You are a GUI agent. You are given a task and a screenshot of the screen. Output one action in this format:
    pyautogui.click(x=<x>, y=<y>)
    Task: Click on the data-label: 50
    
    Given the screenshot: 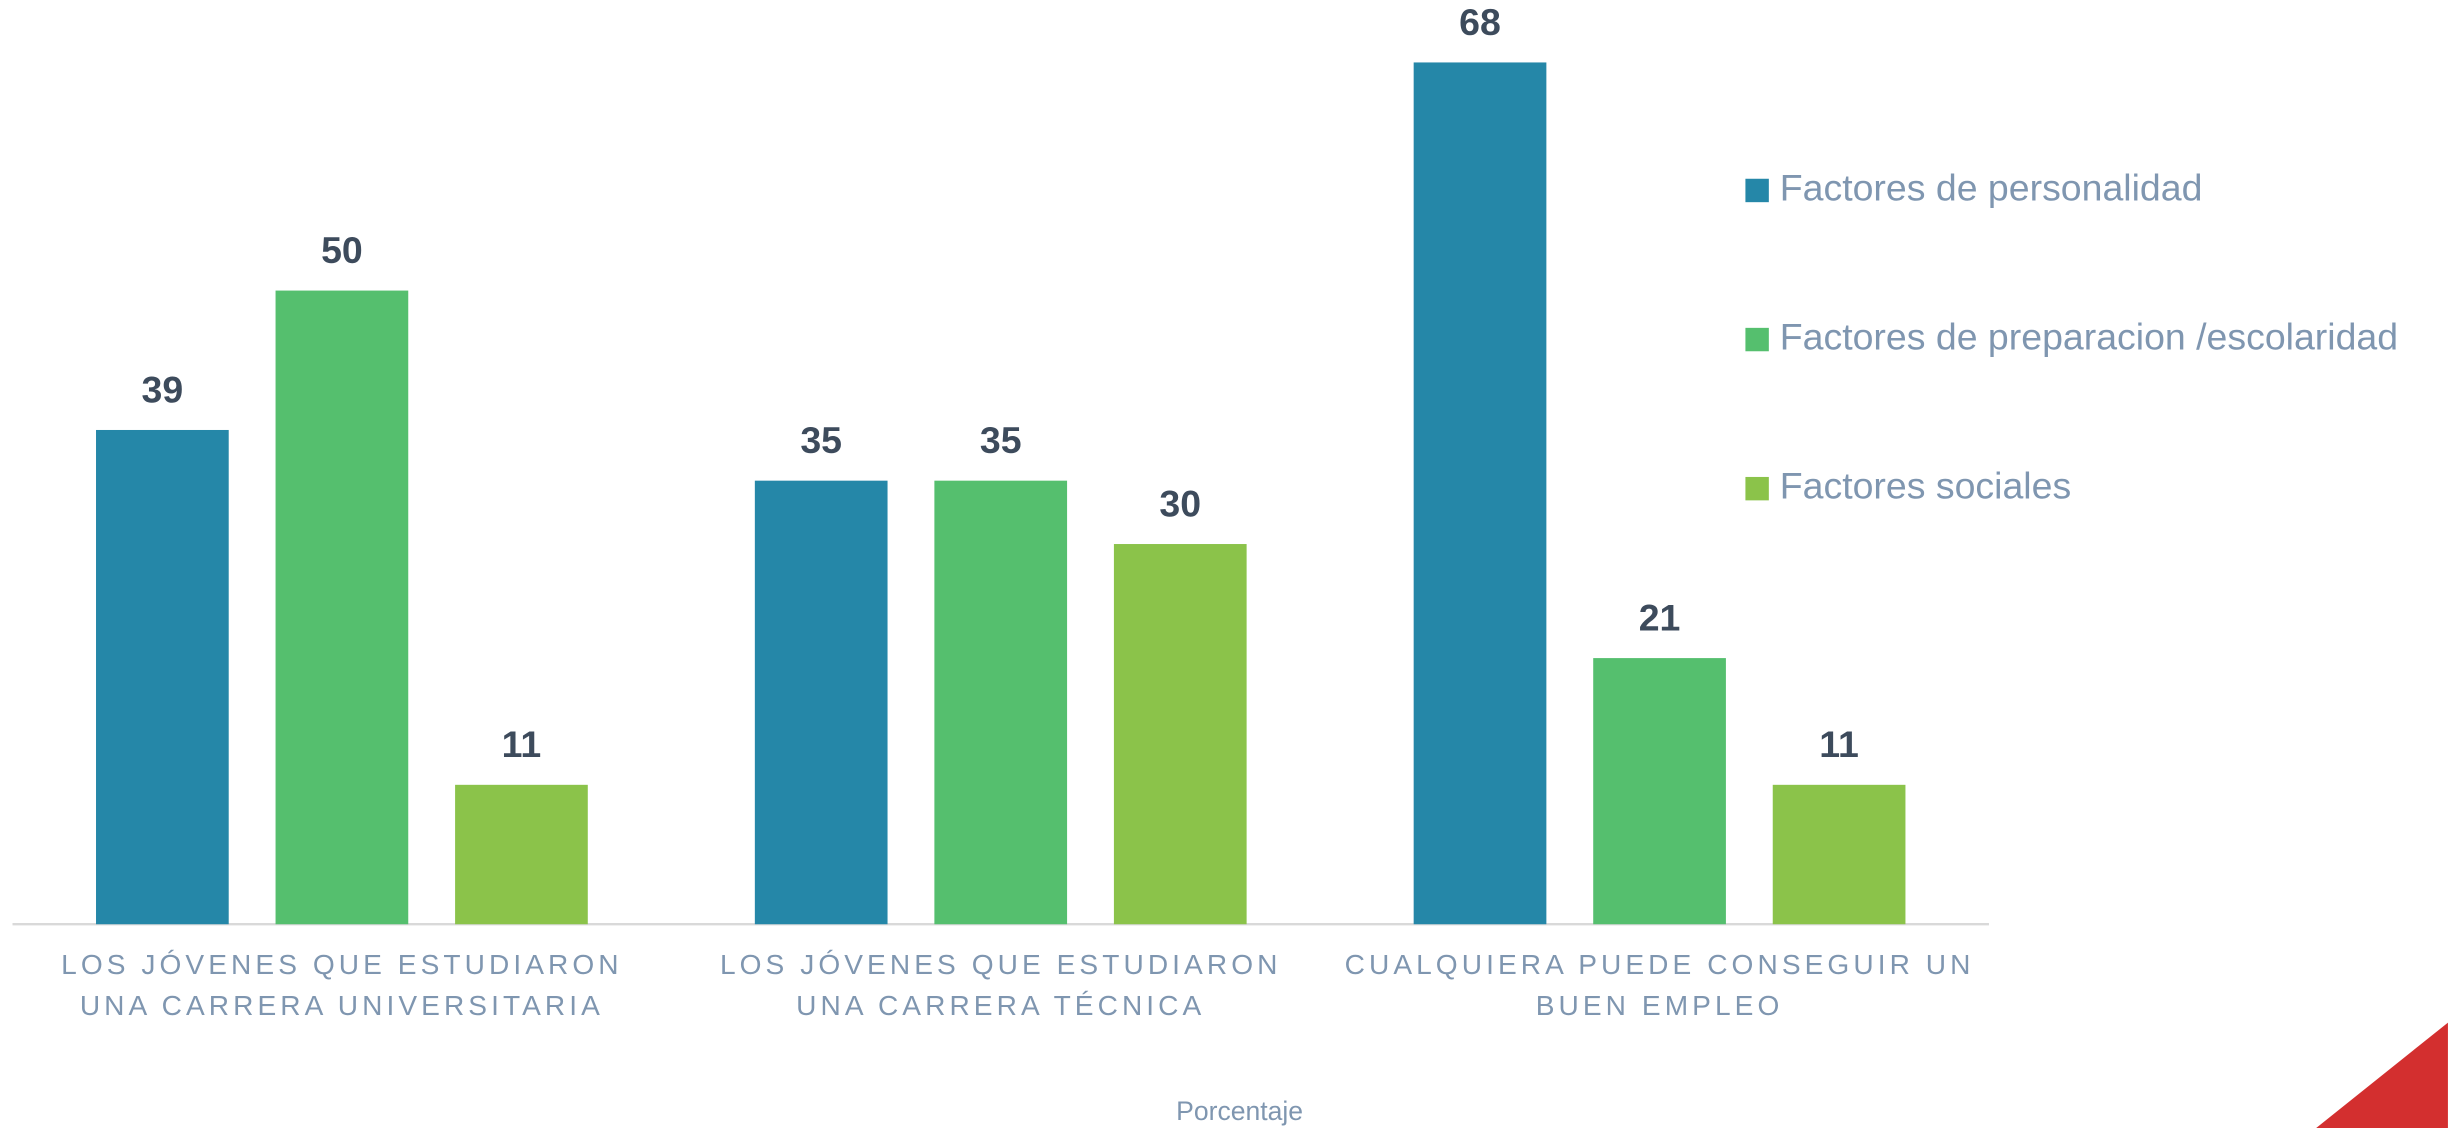 What is the action you would take?
    pyautogui.click(x=342, y=250)
    